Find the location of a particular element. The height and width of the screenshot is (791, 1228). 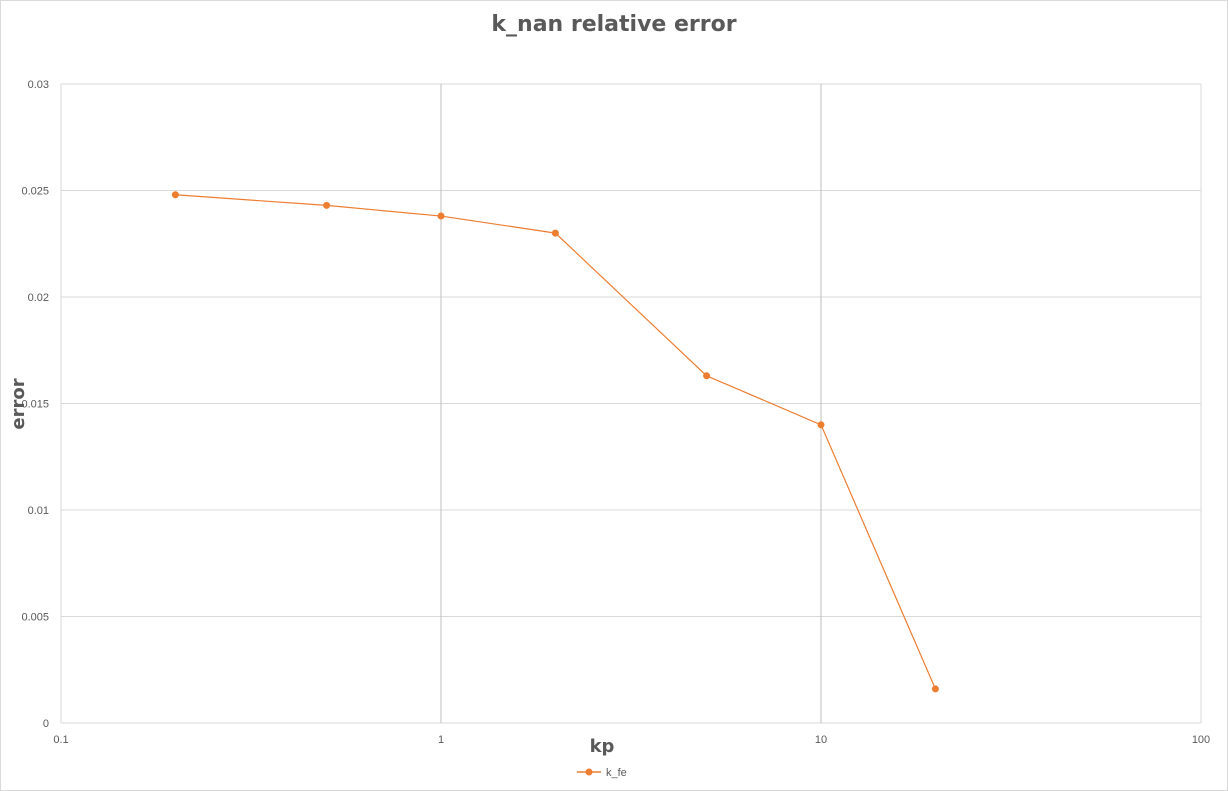

y-tick-label: 0.015 is located at coordinates (35, 405).